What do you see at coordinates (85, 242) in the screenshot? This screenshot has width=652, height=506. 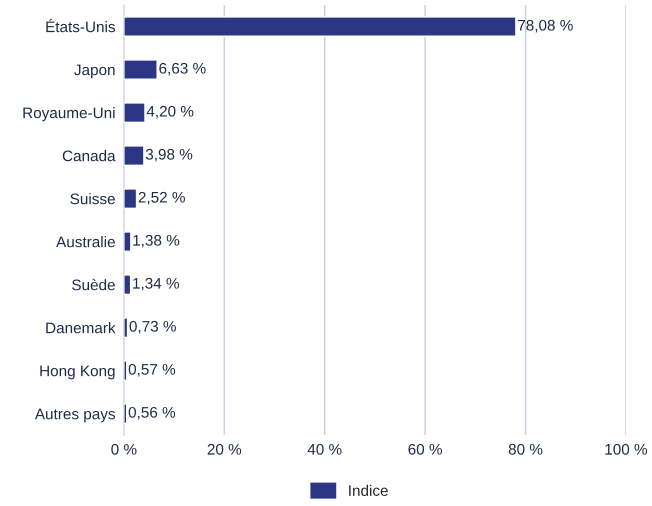 I see `y-tick-label: Australie` at bounding box center [85, 242].